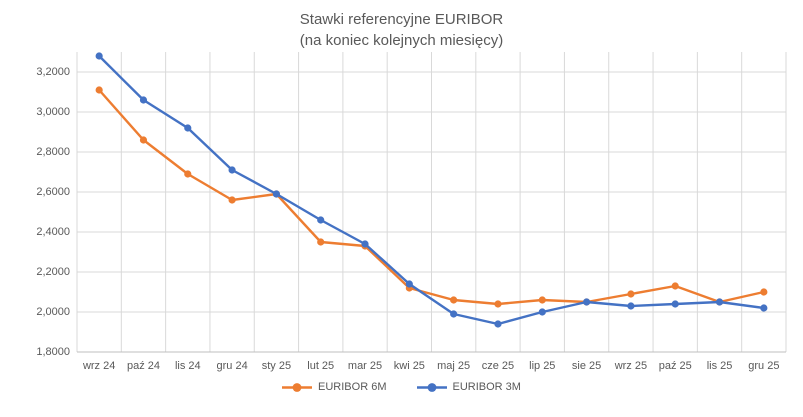 The width and height of the screenshot is (803, 417). I want to click on chart-title: Stawki referencyjne EURIBOR, so click(401, 19).